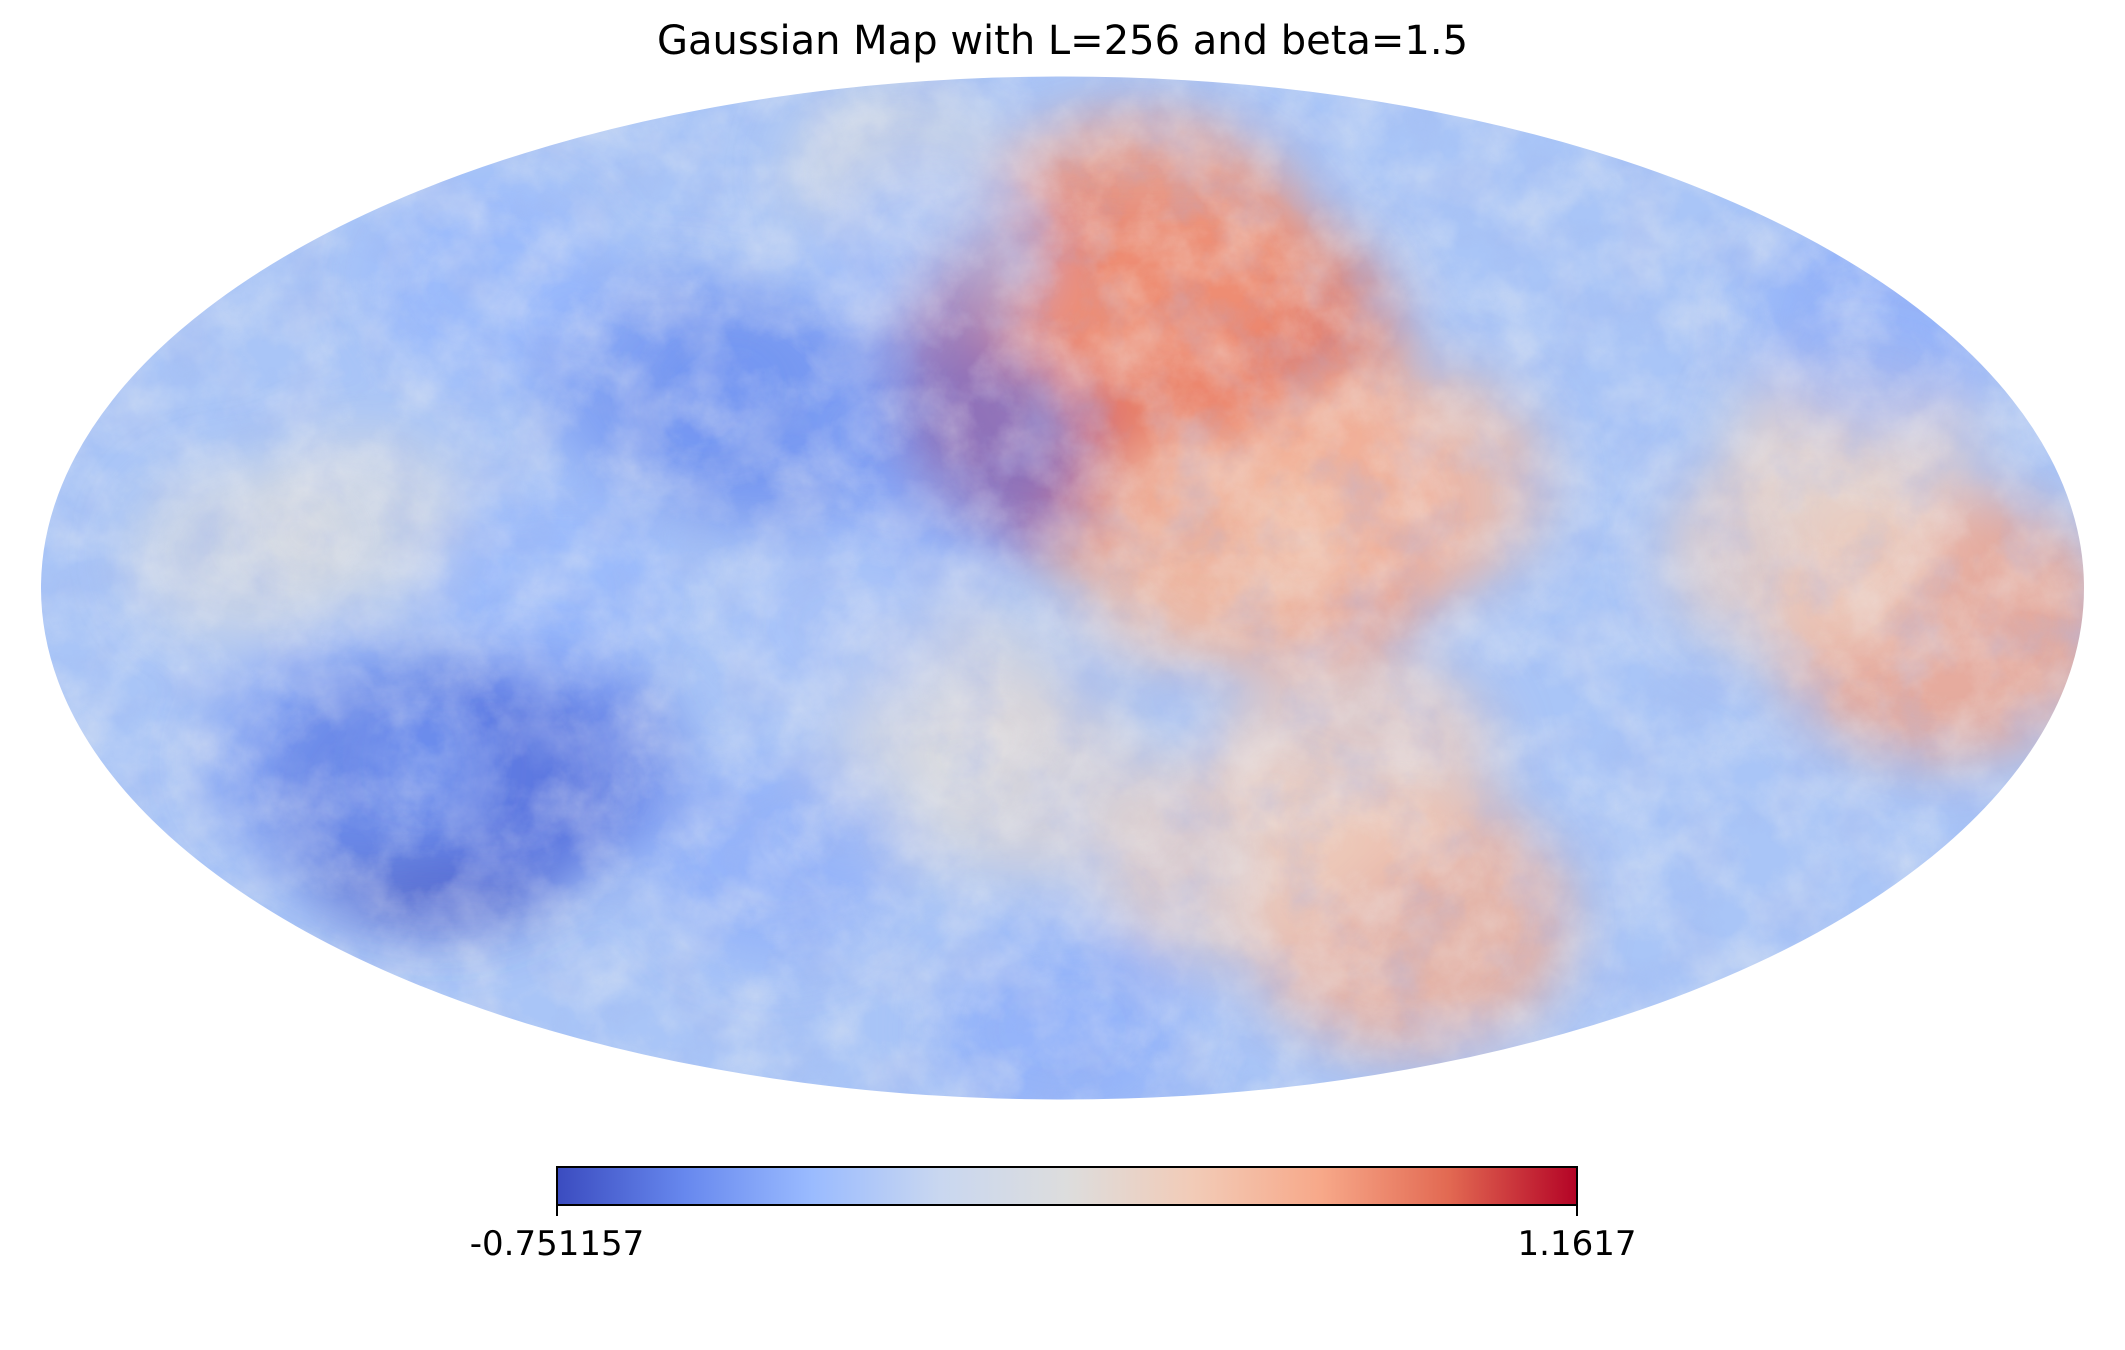 This screenshot has height=1350, width=2125. Describe the element at coordinates (557, 1211) in the screenshot. I see `colorbar-min-tick` at that location.